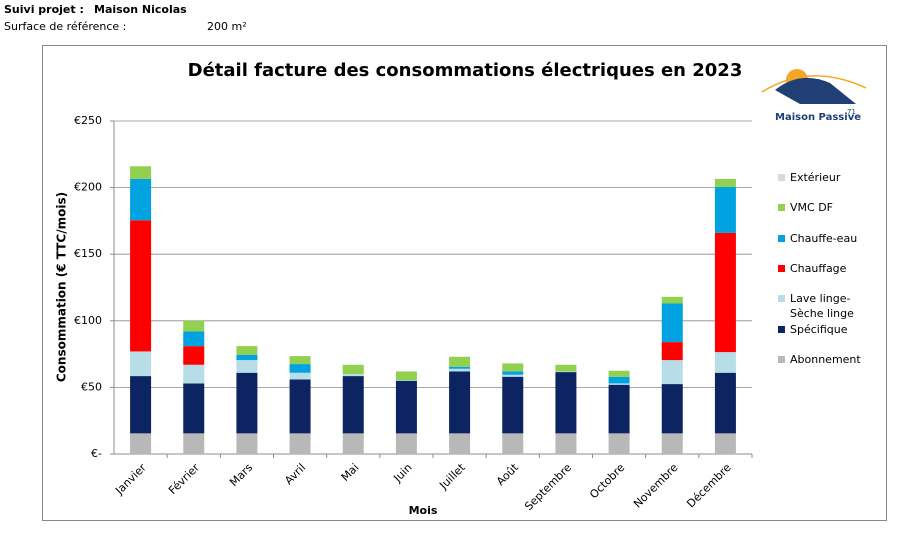 The height and width of the screenshot is (535, 920). I want to click on legend-item: Lave linge-Sèche linge, so click(828, 306).